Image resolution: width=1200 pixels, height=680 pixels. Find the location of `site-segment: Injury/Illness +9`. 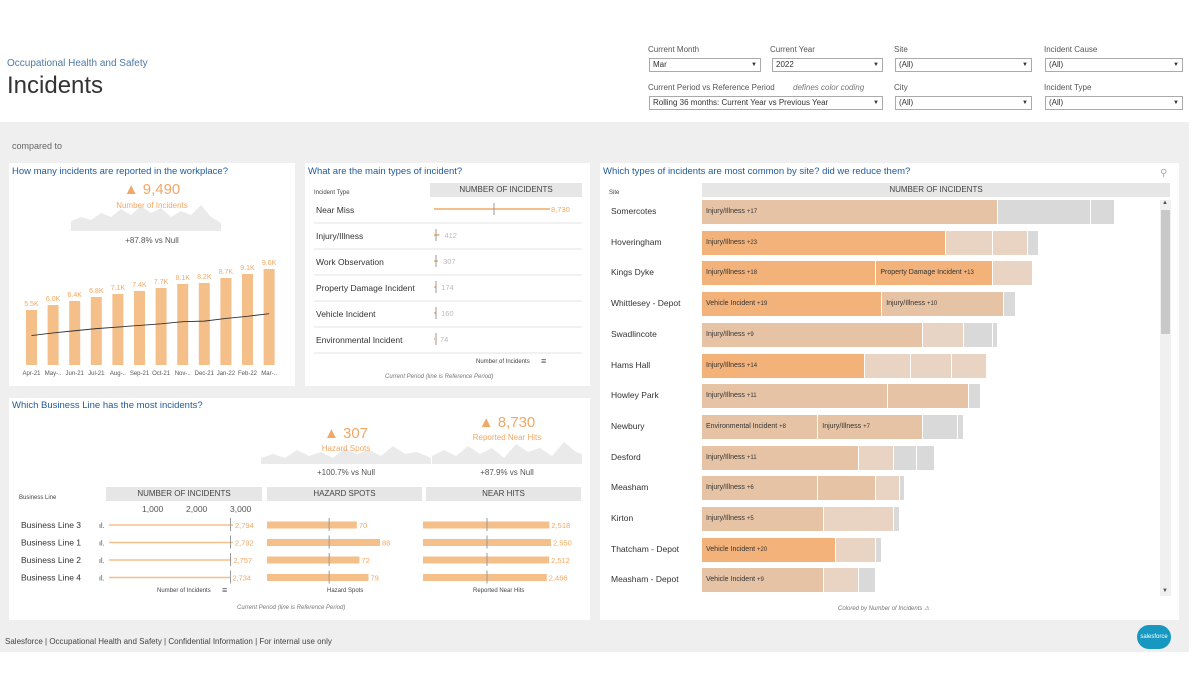

site-segment: Injury/Illness +9 is located at coordinates (812, 334).